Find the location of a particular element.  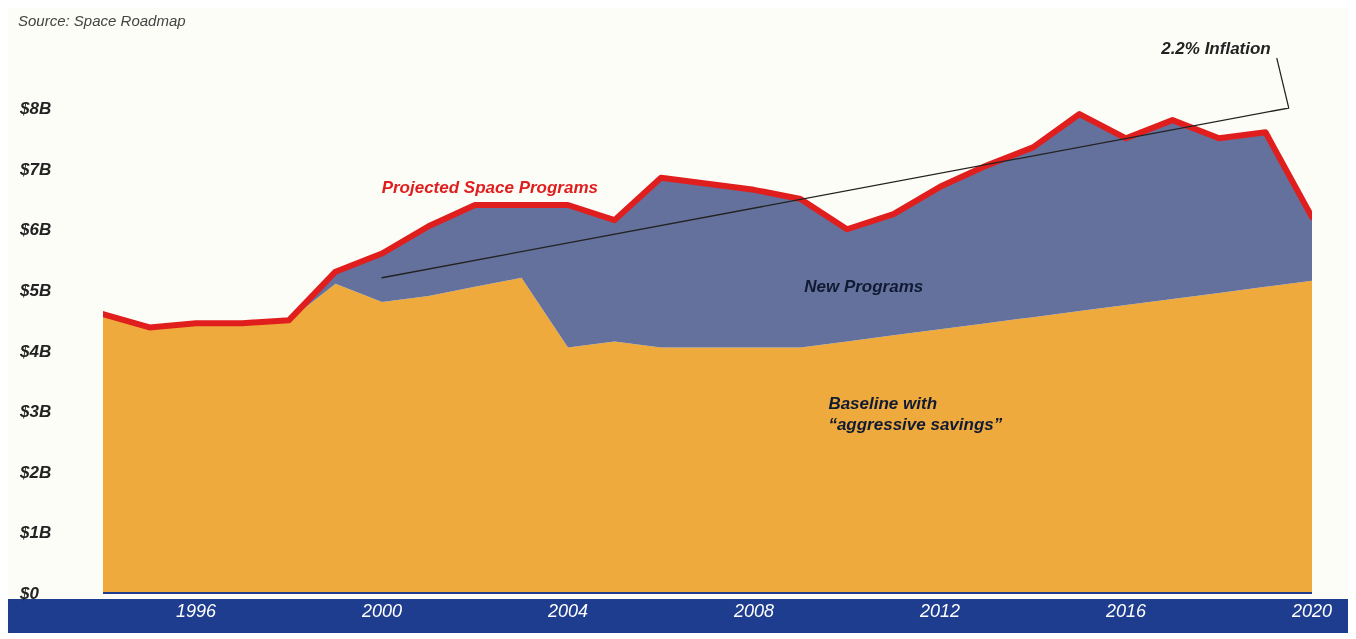

y-tick-label: $8B is located at coordinates (35, 108).